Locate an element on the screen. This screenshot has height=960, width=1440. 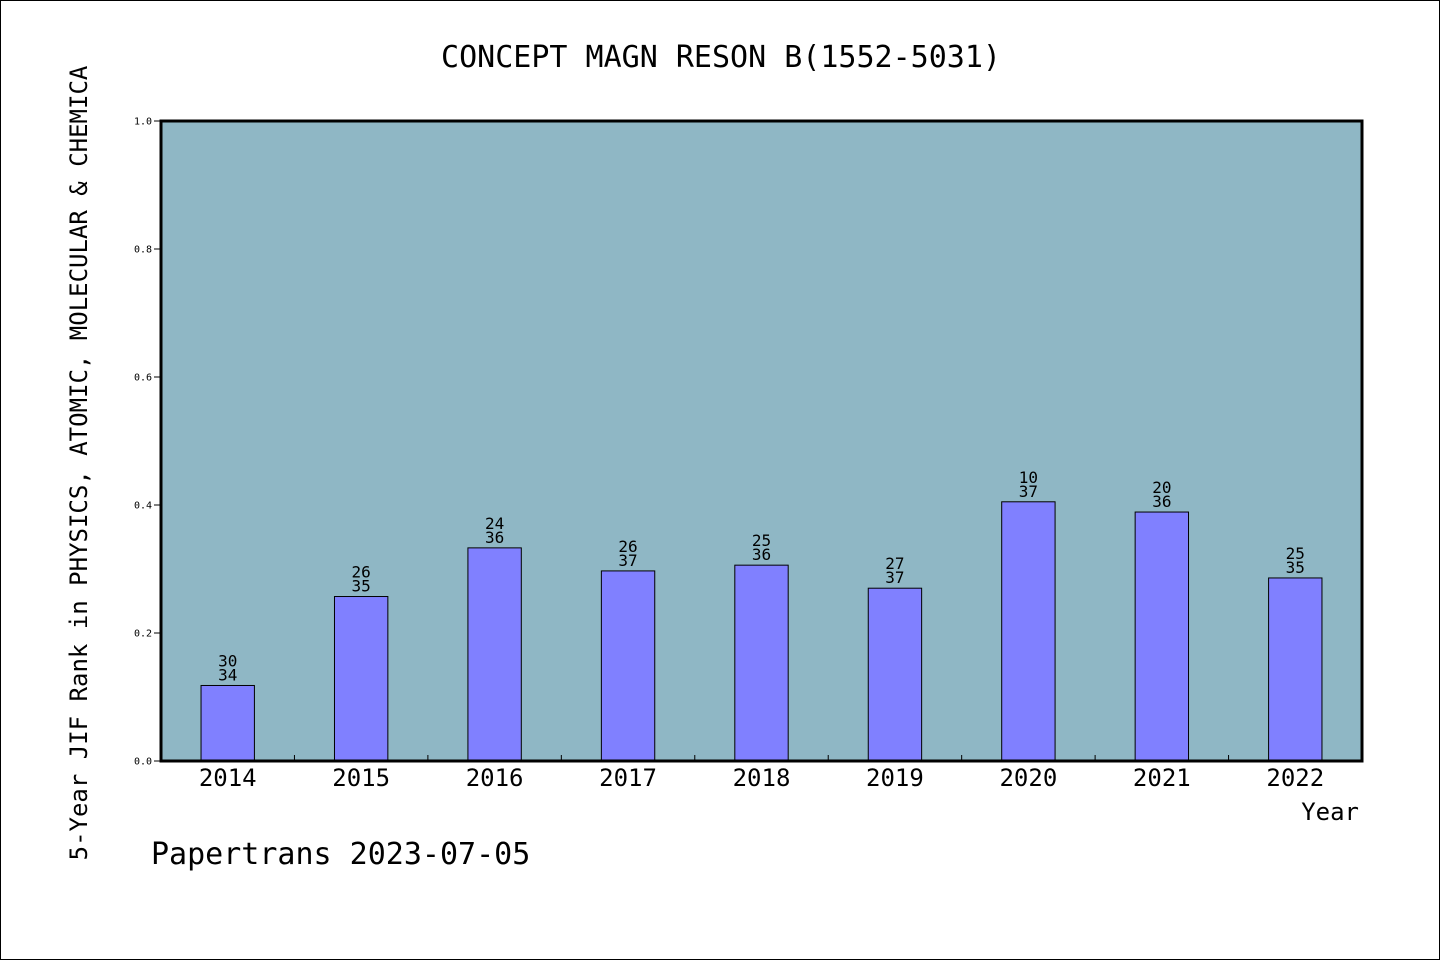
x-tick-label-2021: 2021 is located at coordinates (1162, 778).